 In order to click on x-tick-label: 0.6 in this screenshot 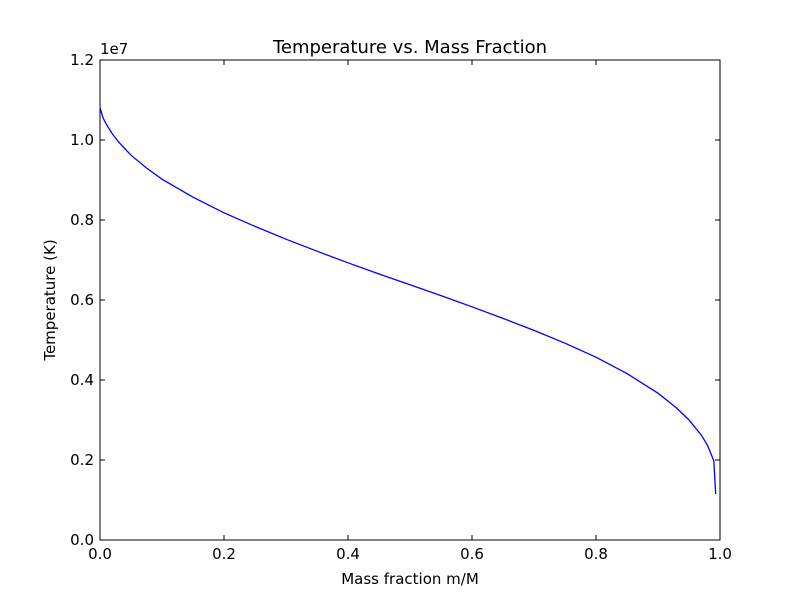, I will do `click(472, 554)`.